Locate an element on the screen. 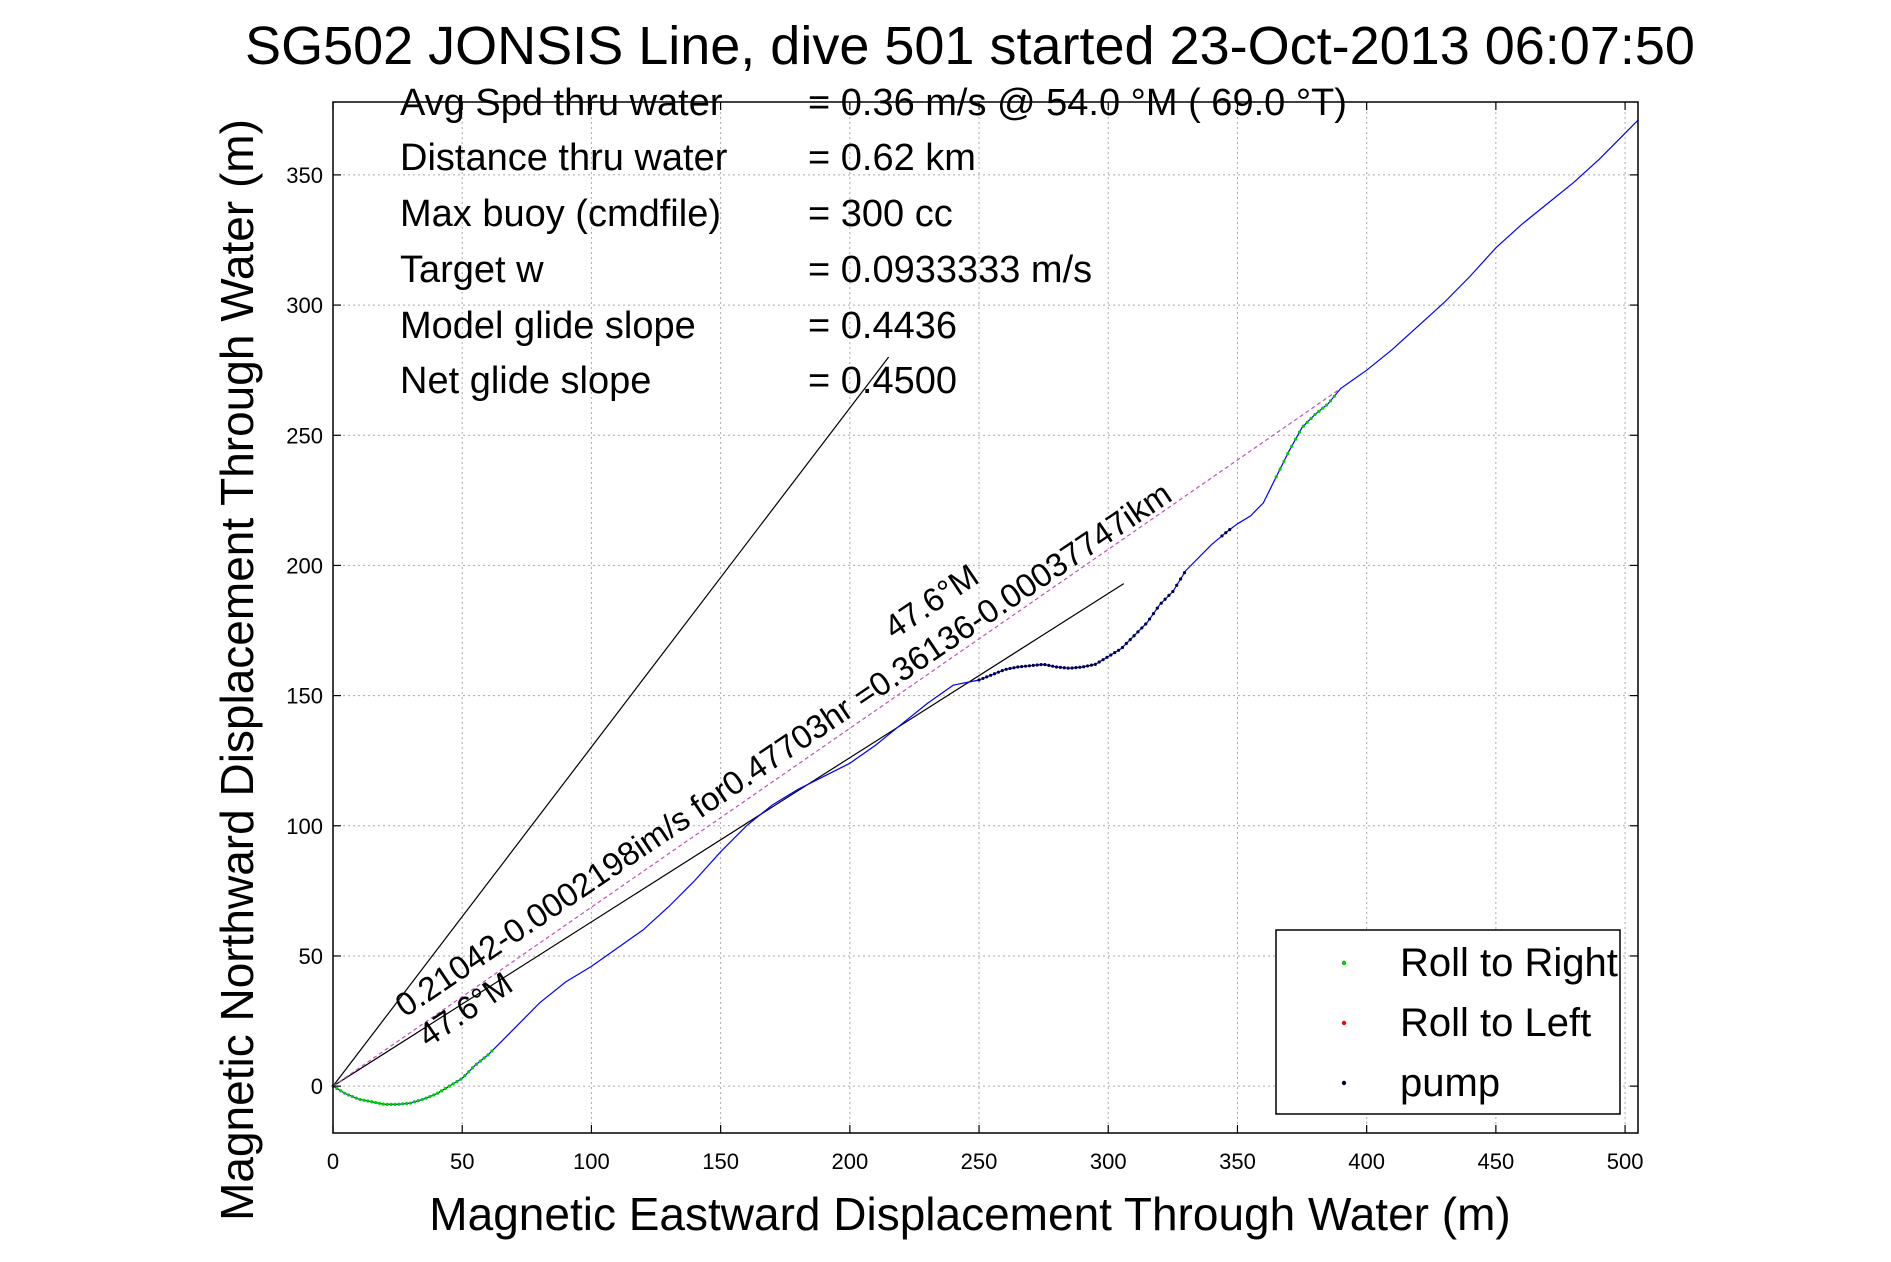 The height and width of the screenshot is (1262, 1891). stat-label: Avg Spd thru water is located at coordinates (561, 103).